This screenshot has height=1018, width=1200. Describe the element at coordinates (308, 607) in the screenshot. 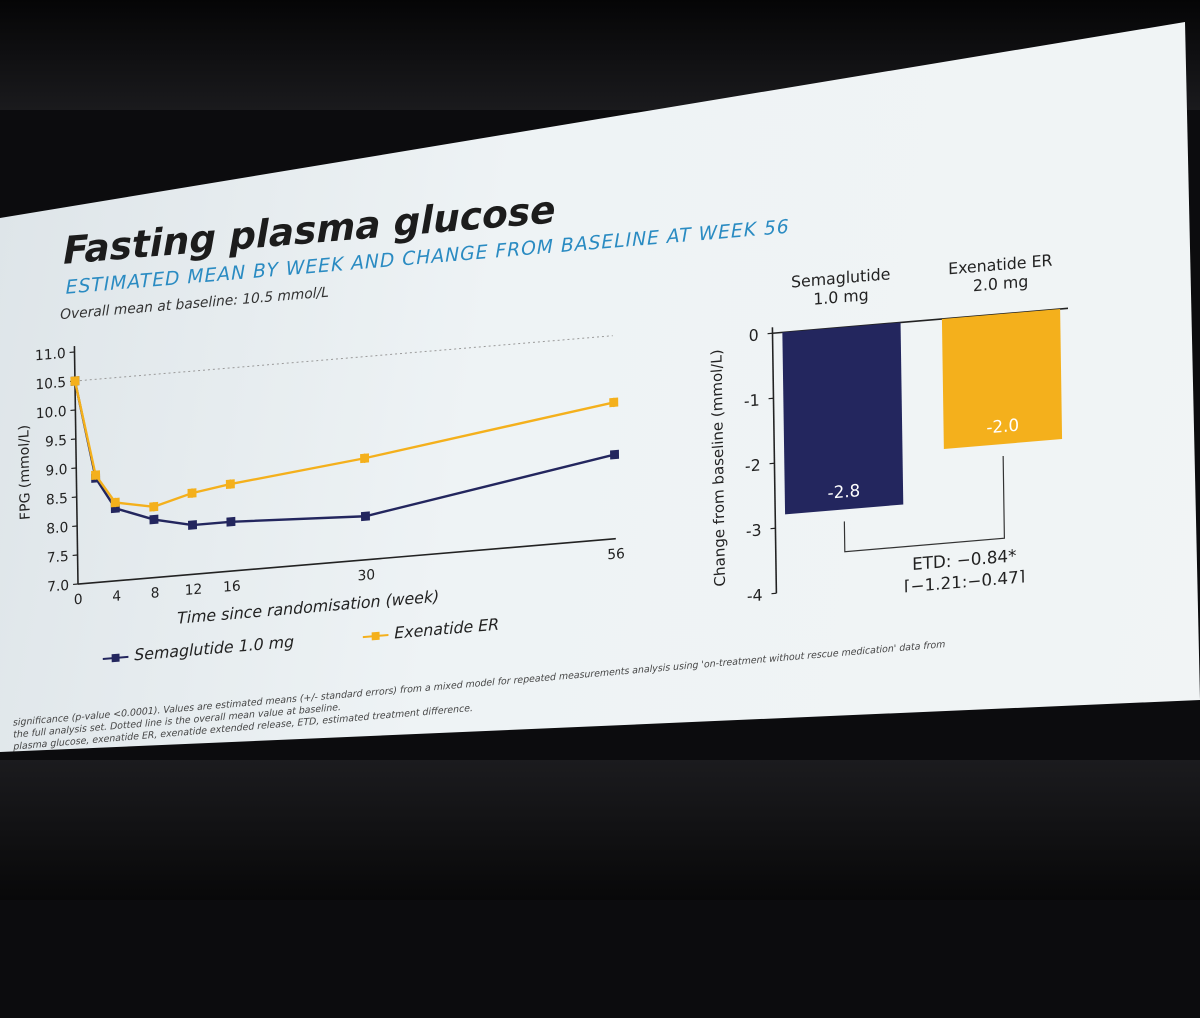

I see `x-axis-label: Time since randomisation (week)` at that location.